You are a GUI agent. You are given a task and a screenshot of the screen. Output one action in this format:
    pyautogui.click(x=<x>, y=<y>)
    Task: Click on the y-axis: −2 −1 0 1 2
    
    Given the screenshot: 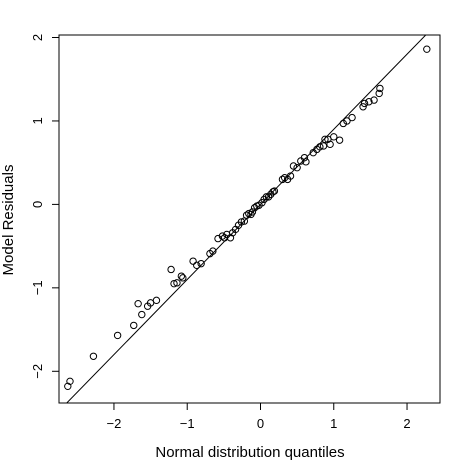 What is the action you would take?
    pyautogui.click(x=44, y=206)
    